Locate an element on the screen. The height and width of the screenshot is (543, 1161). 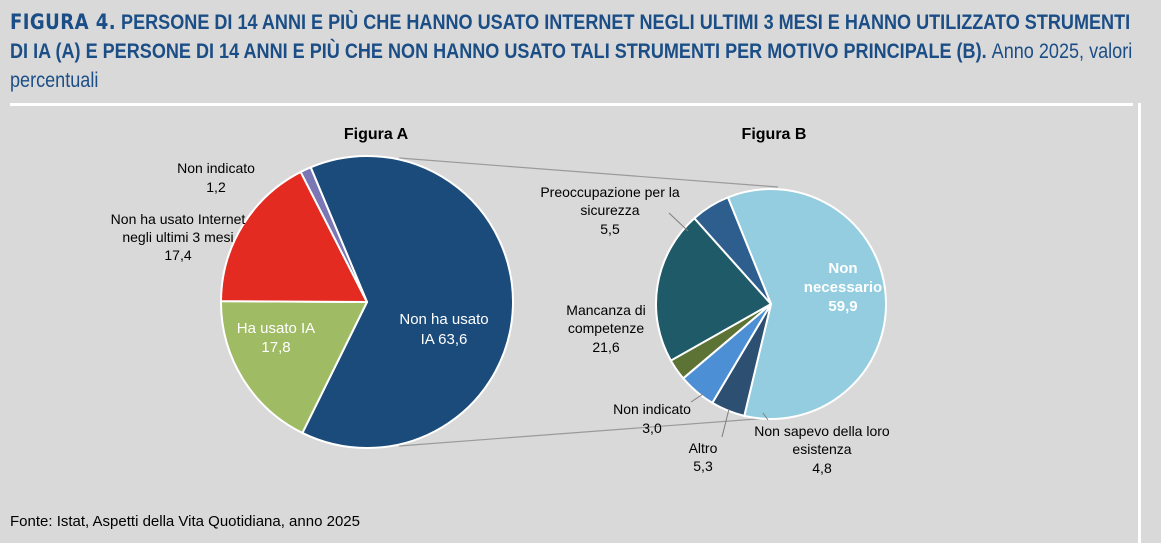
figura-b-title: Figura B is located at coordinates (774, 134).